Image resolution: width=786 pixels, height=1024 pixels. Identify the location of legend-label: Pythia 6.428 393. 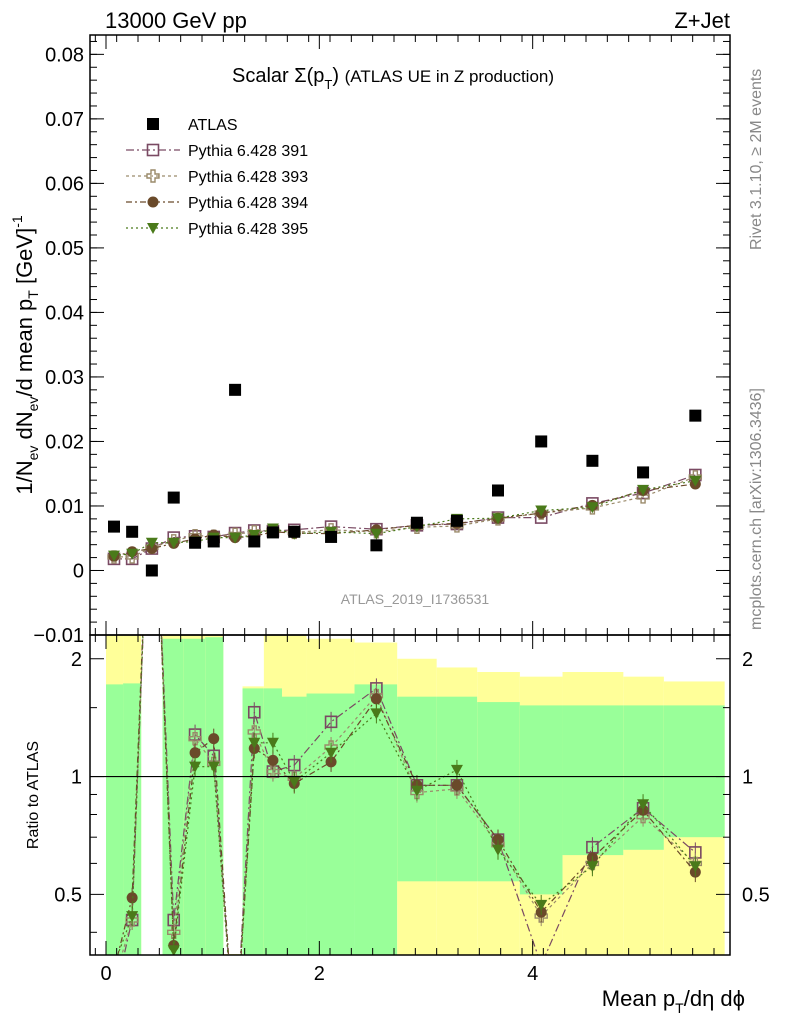
(248, 177).